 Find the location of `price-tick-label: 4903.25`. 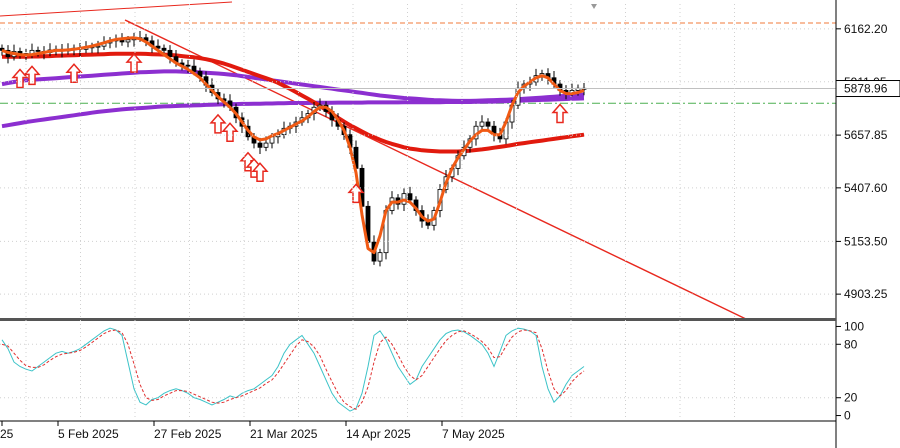

price-tick-label: 4903.25 is located at coordinates (866, 294).